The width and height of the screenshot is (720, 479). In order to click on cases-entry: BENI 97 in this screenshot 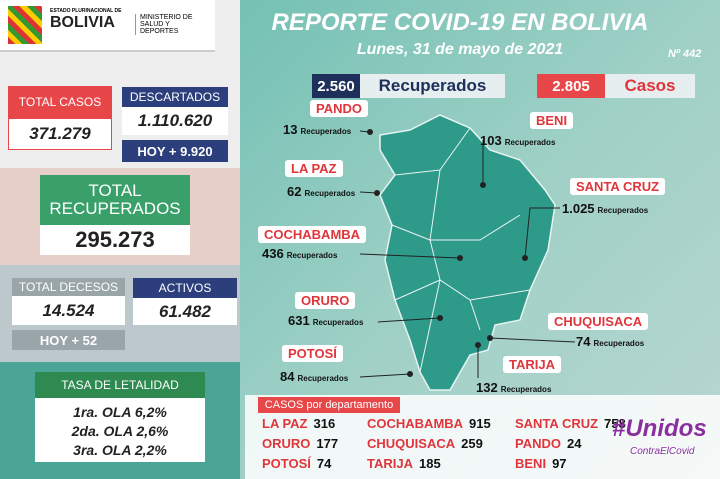, I will do `click(541, 463)`.